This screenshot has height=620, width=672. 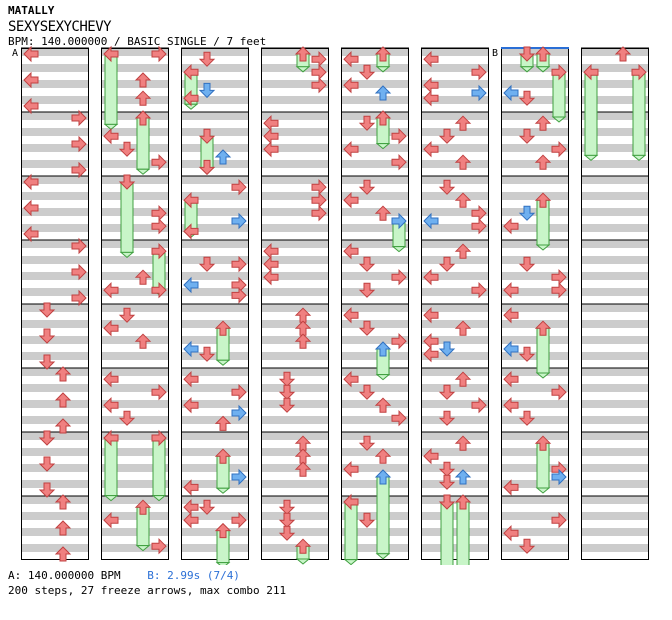 What do you see at coordinates (495, 53) in the screenshot?
I see `marker-label: B` at bounding box center [495, 53].